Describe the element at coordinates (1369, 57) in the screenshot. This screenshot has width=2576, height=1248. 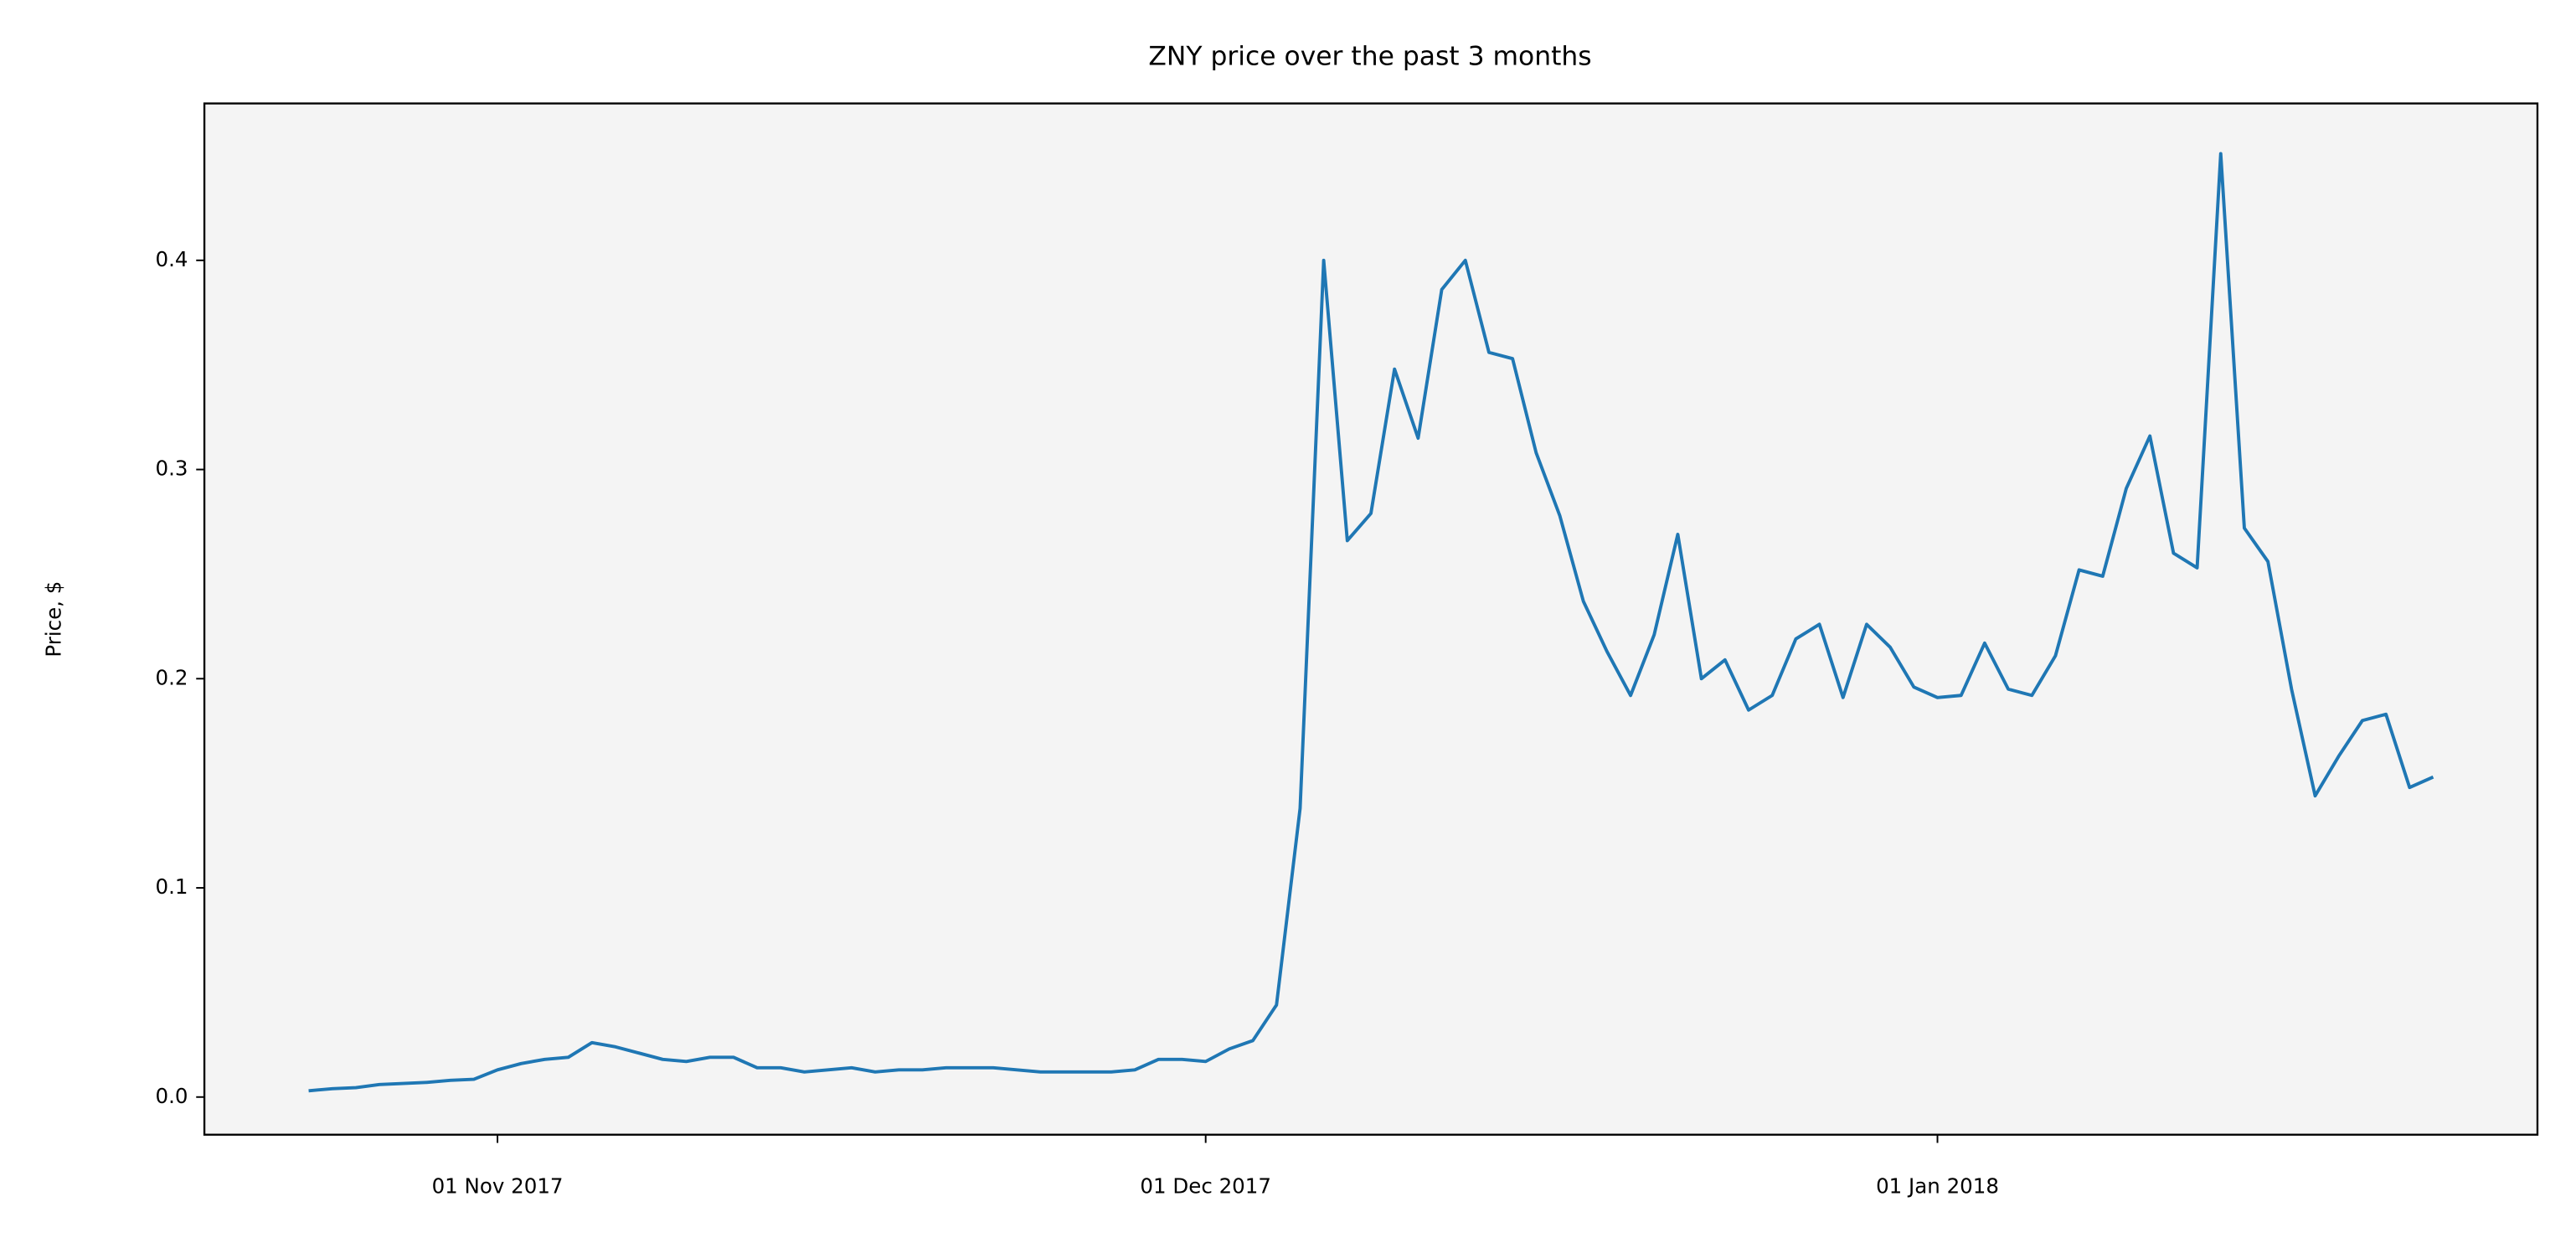
I see `chart-title: ZNY price over the past 3 months` at that location.